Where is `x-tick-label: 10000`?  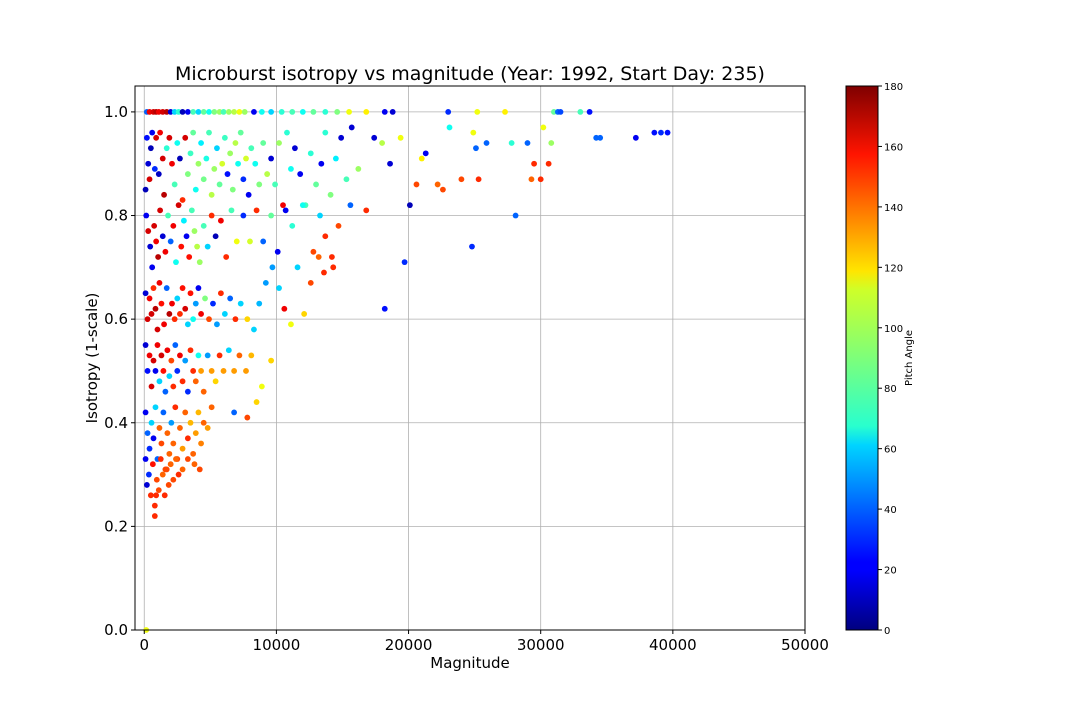
x-tick-label: 10000 is located at coordinates (277, 645).